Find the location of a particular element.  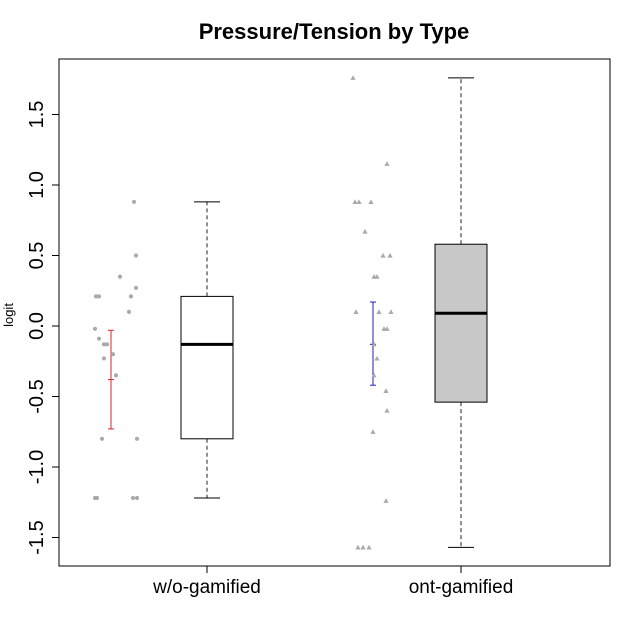

x-tick-label: ont-gamified is located at coordinates (461, 587).